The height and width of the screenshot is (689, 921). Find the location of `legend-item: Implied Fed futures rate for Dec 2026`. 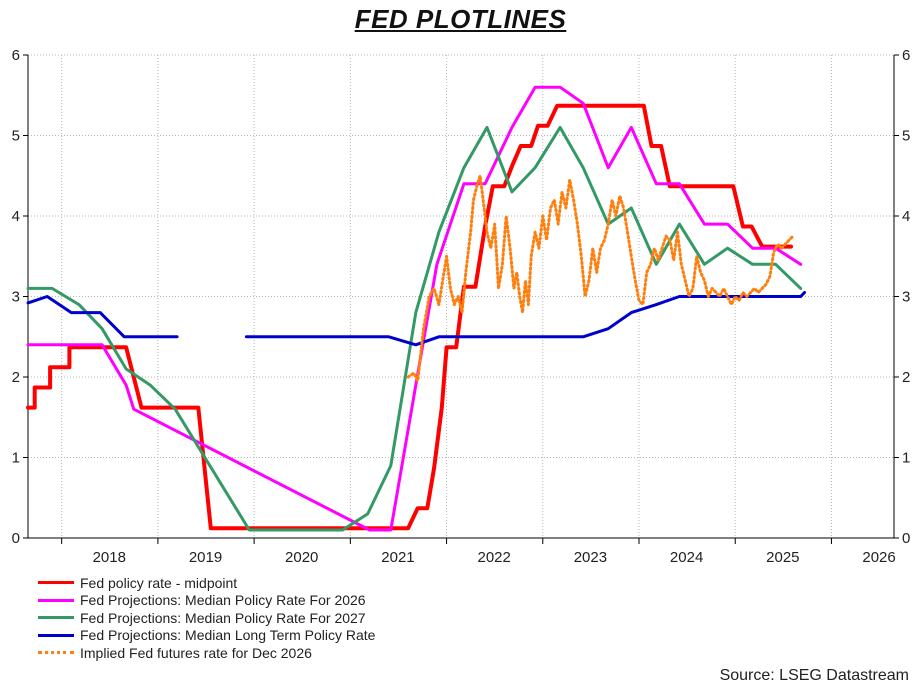

legend-item: Implied Fed futures rate for Dec 2026 is located at coordinates (206, 653).